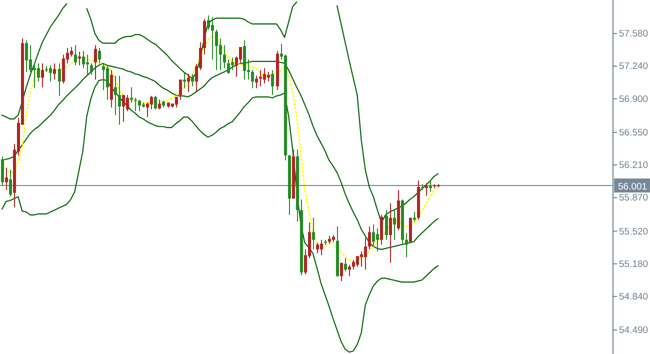 This screenshot has width=650, height=354. Describe the element at coordinates (633, 66) in the screenshot. I see `y-tick-label: 57.240` at that location.